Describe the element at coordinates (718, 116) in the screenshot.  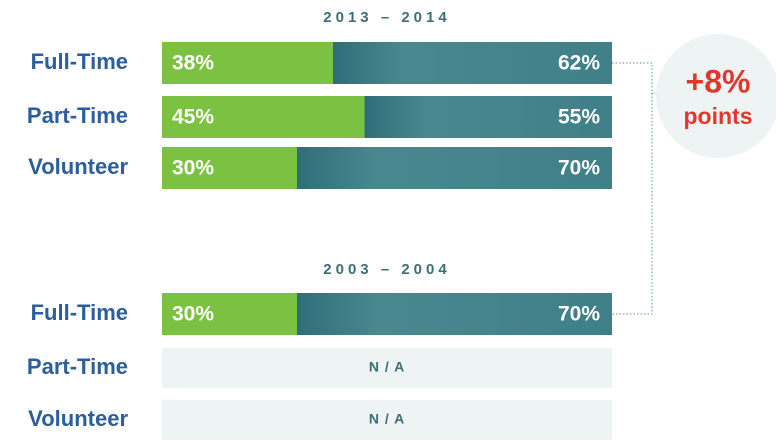
I see `annotation-unit: points` at that location.